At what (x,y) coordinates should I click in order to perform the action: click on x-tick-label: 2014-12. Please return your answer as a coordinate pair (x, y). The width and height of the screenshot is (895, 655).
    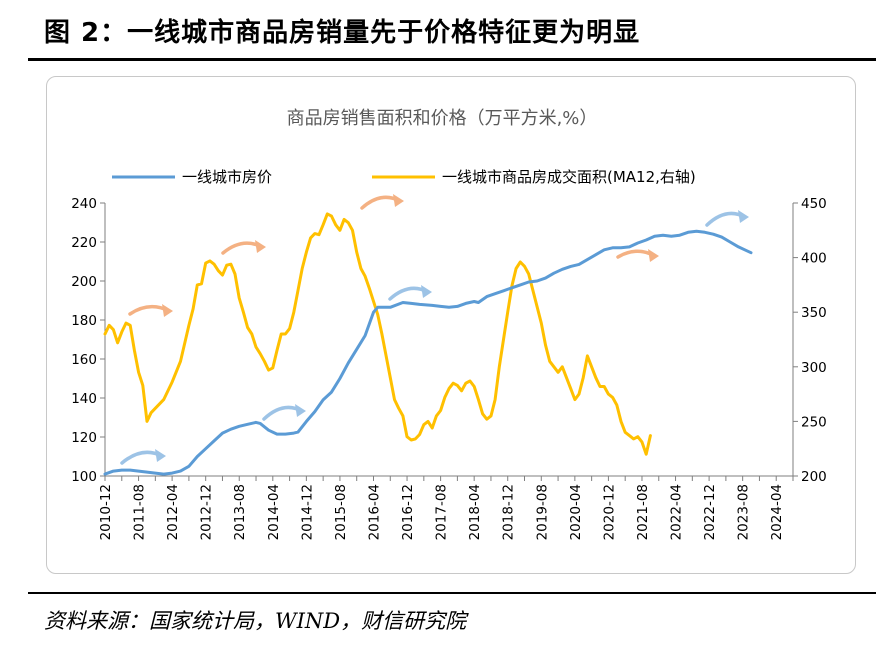
    Looking at the image, I should click on (307, 512).